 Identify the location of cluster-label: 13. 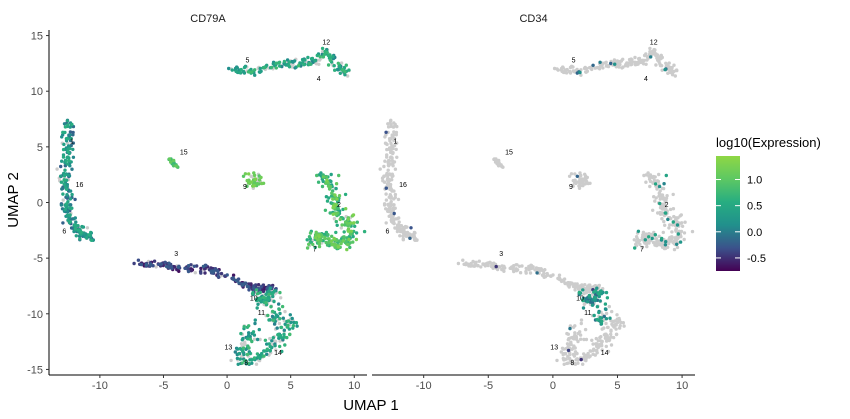
(229, 347).